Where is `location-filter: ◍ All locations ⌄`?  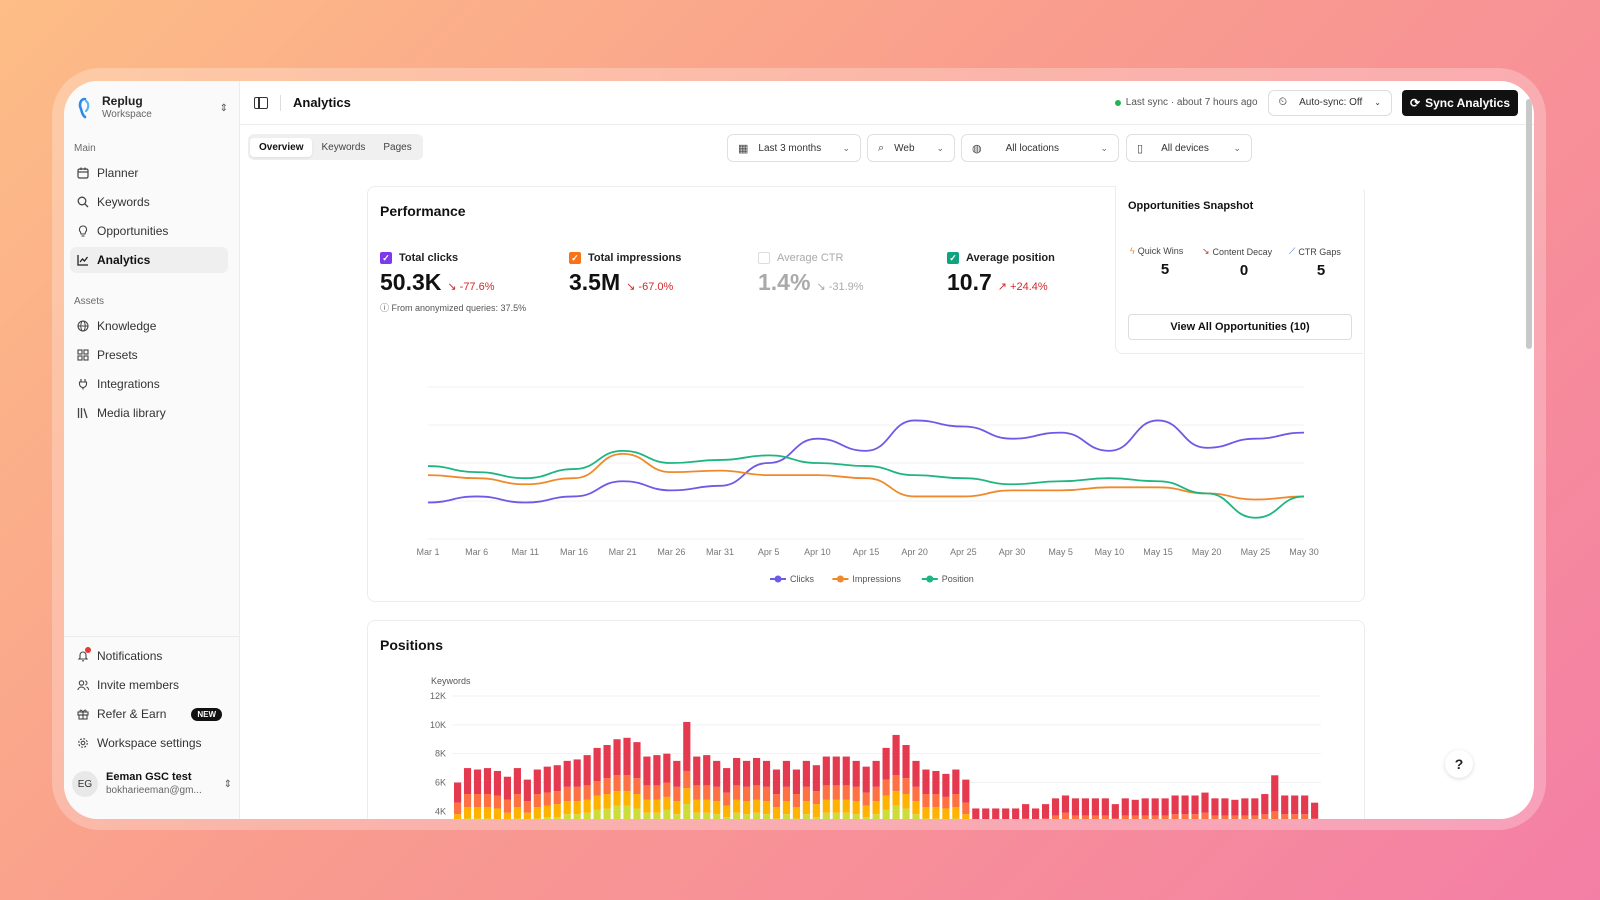
location-filter: ◍ All locations ⌄ is located at coordinates (1040, 148).